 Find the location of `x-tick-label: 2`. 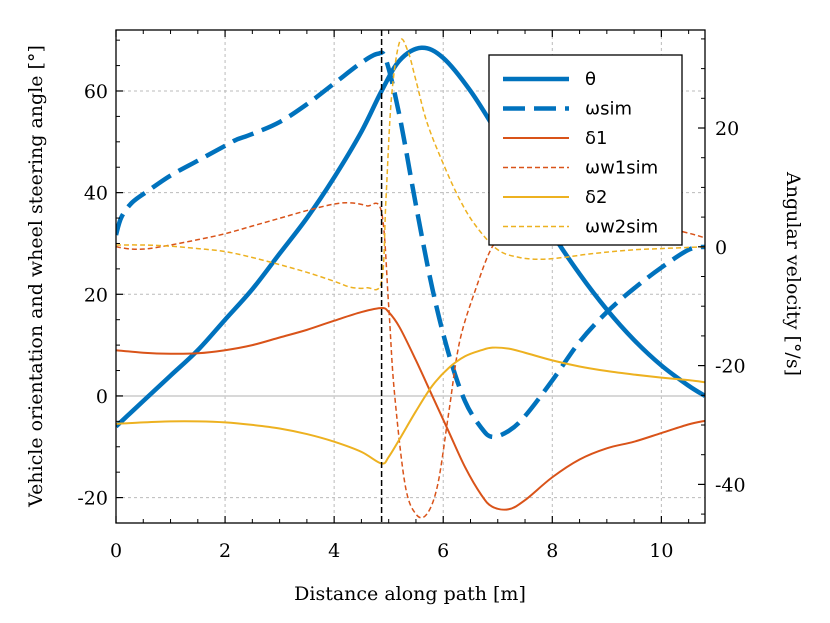

x-tick-label: 2 is located at coordinates (225, 551).